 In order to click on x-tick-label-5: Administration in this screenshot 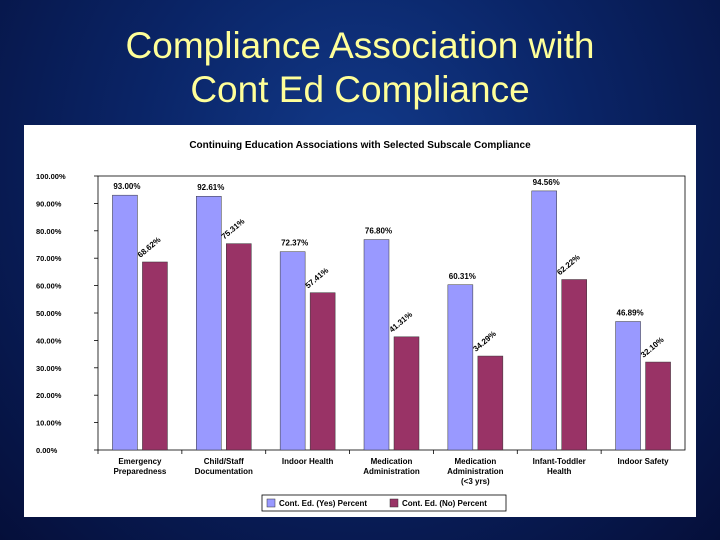, I will do `click(475, 471)`.